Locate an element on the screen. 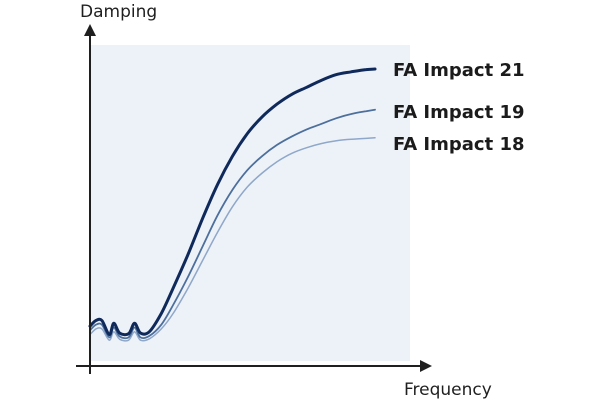 The height and width of the screenshot is (400, 600). x-axis-arrow is located at coordinates (426, 366).